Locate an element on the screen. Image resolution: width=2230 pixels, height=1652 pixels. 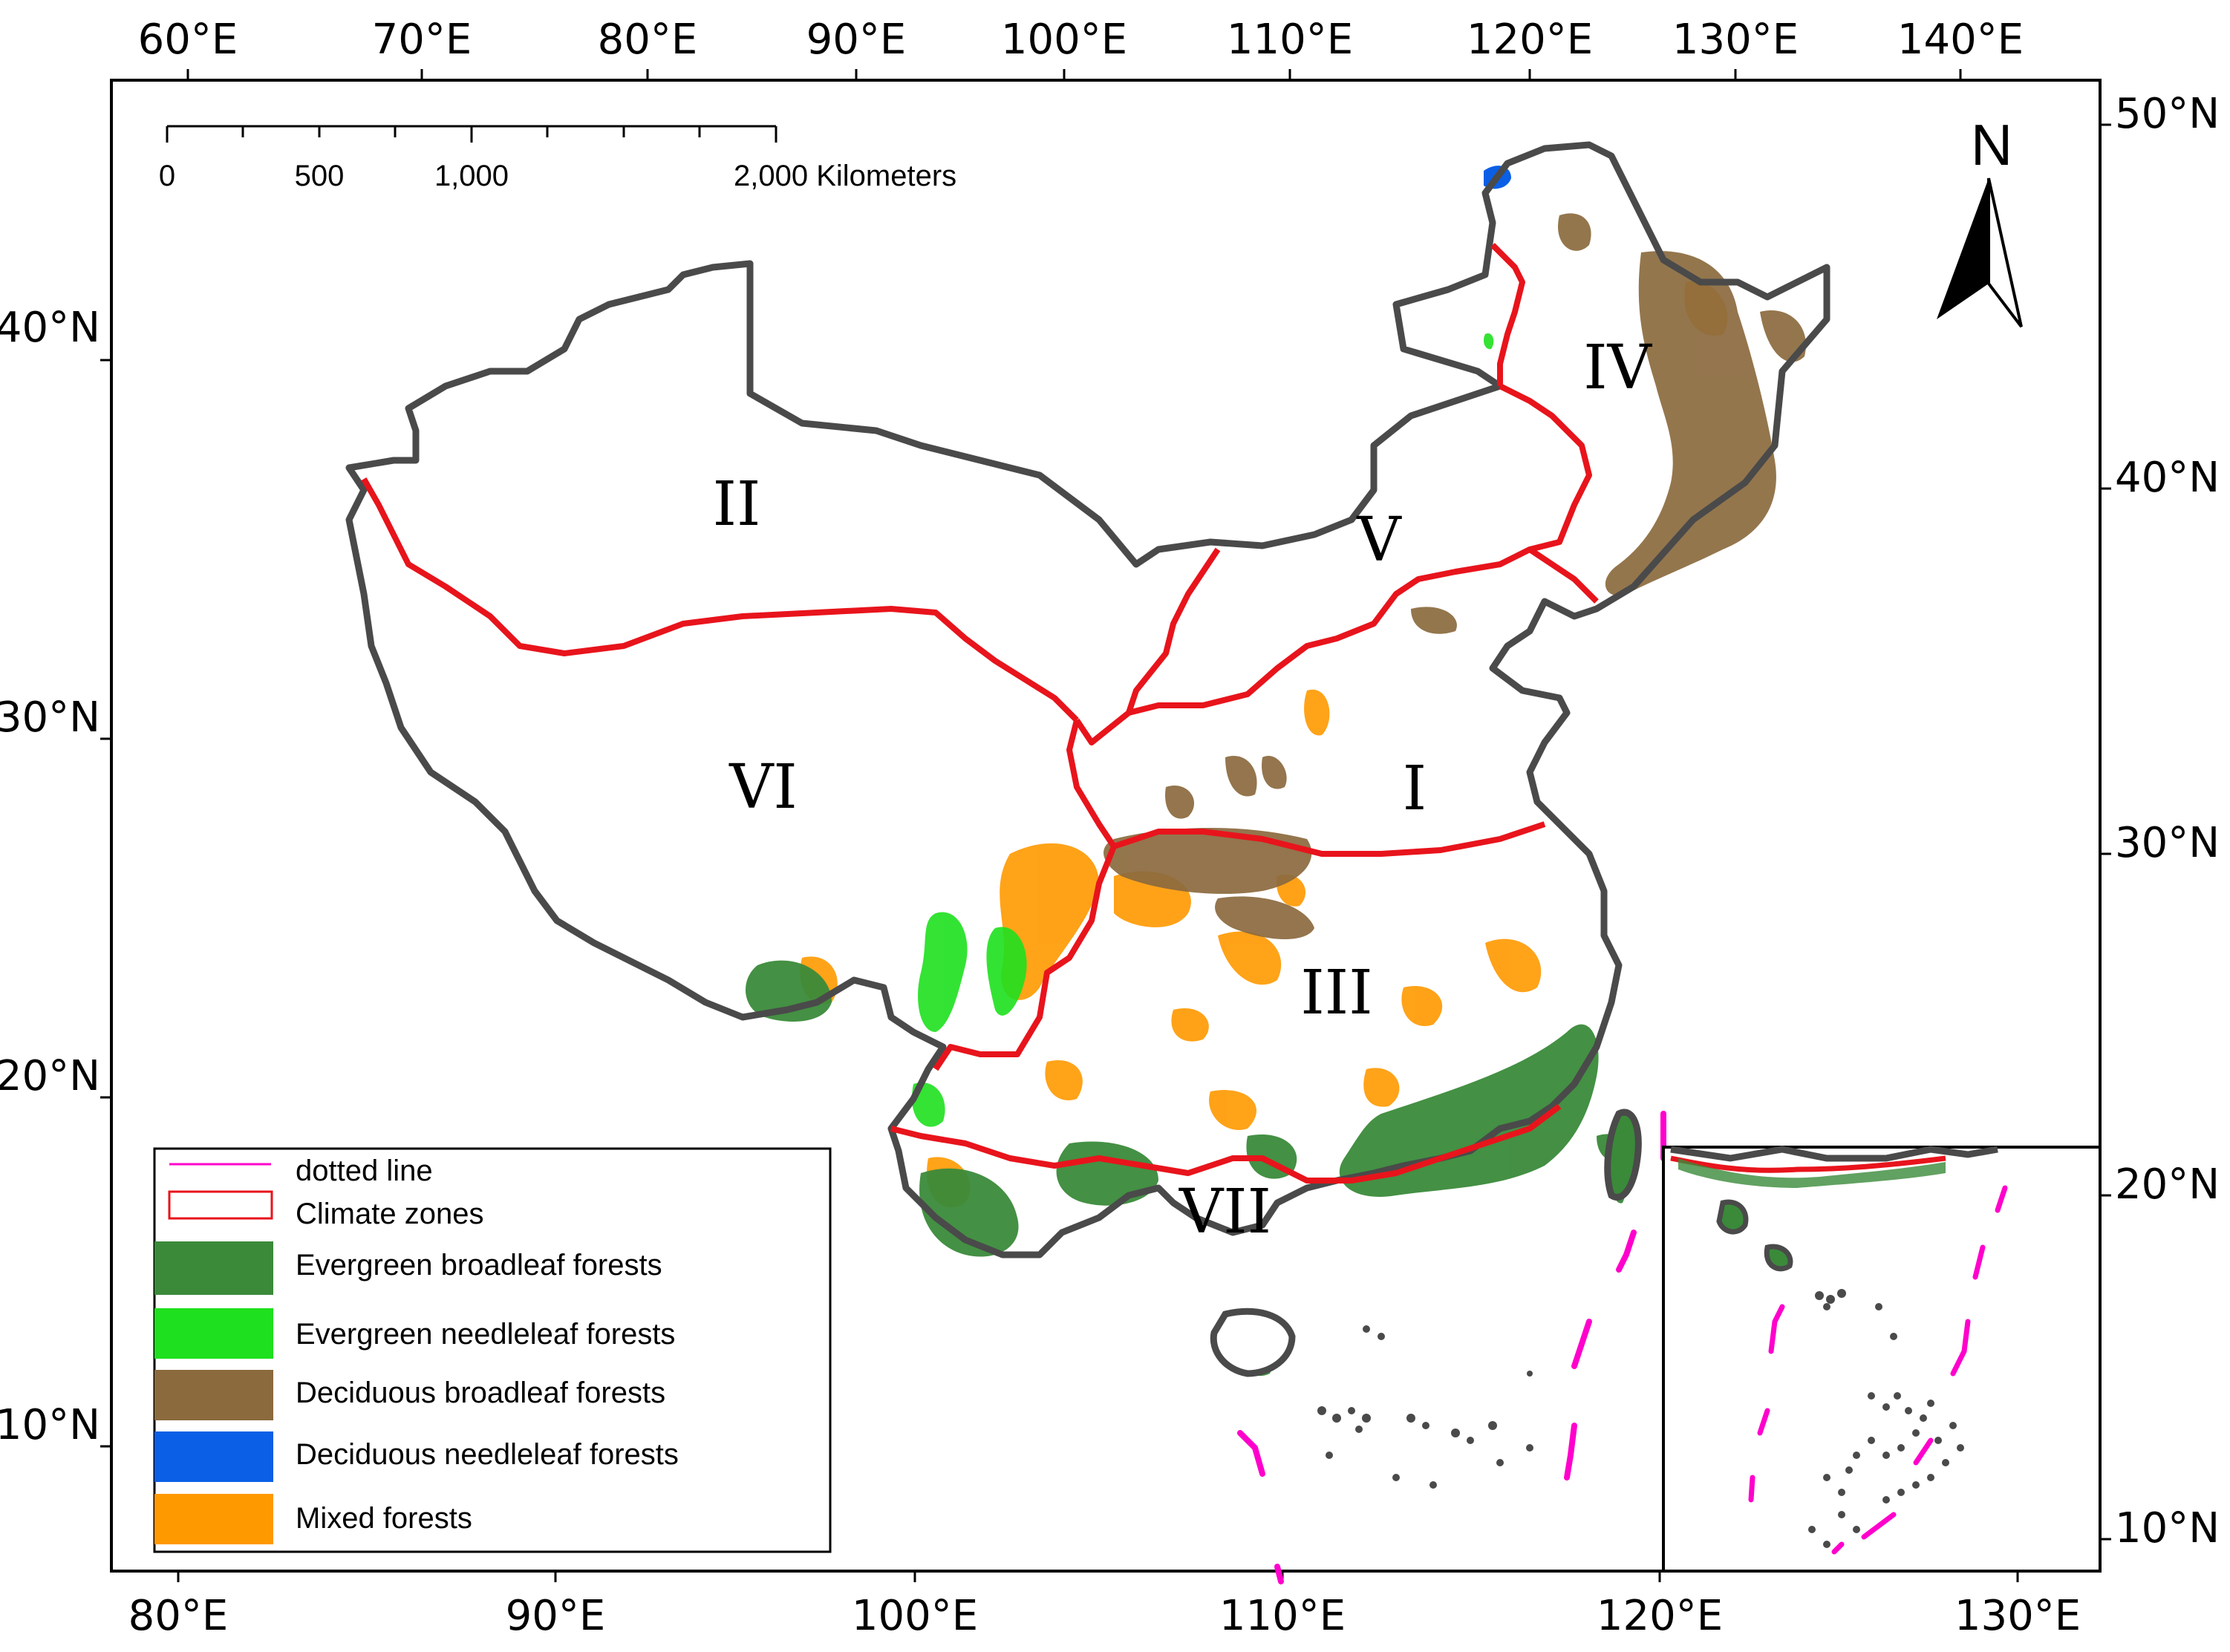
left-axis: 40°N 30°N 20°N 10°N is located at coordinates (55, 876).